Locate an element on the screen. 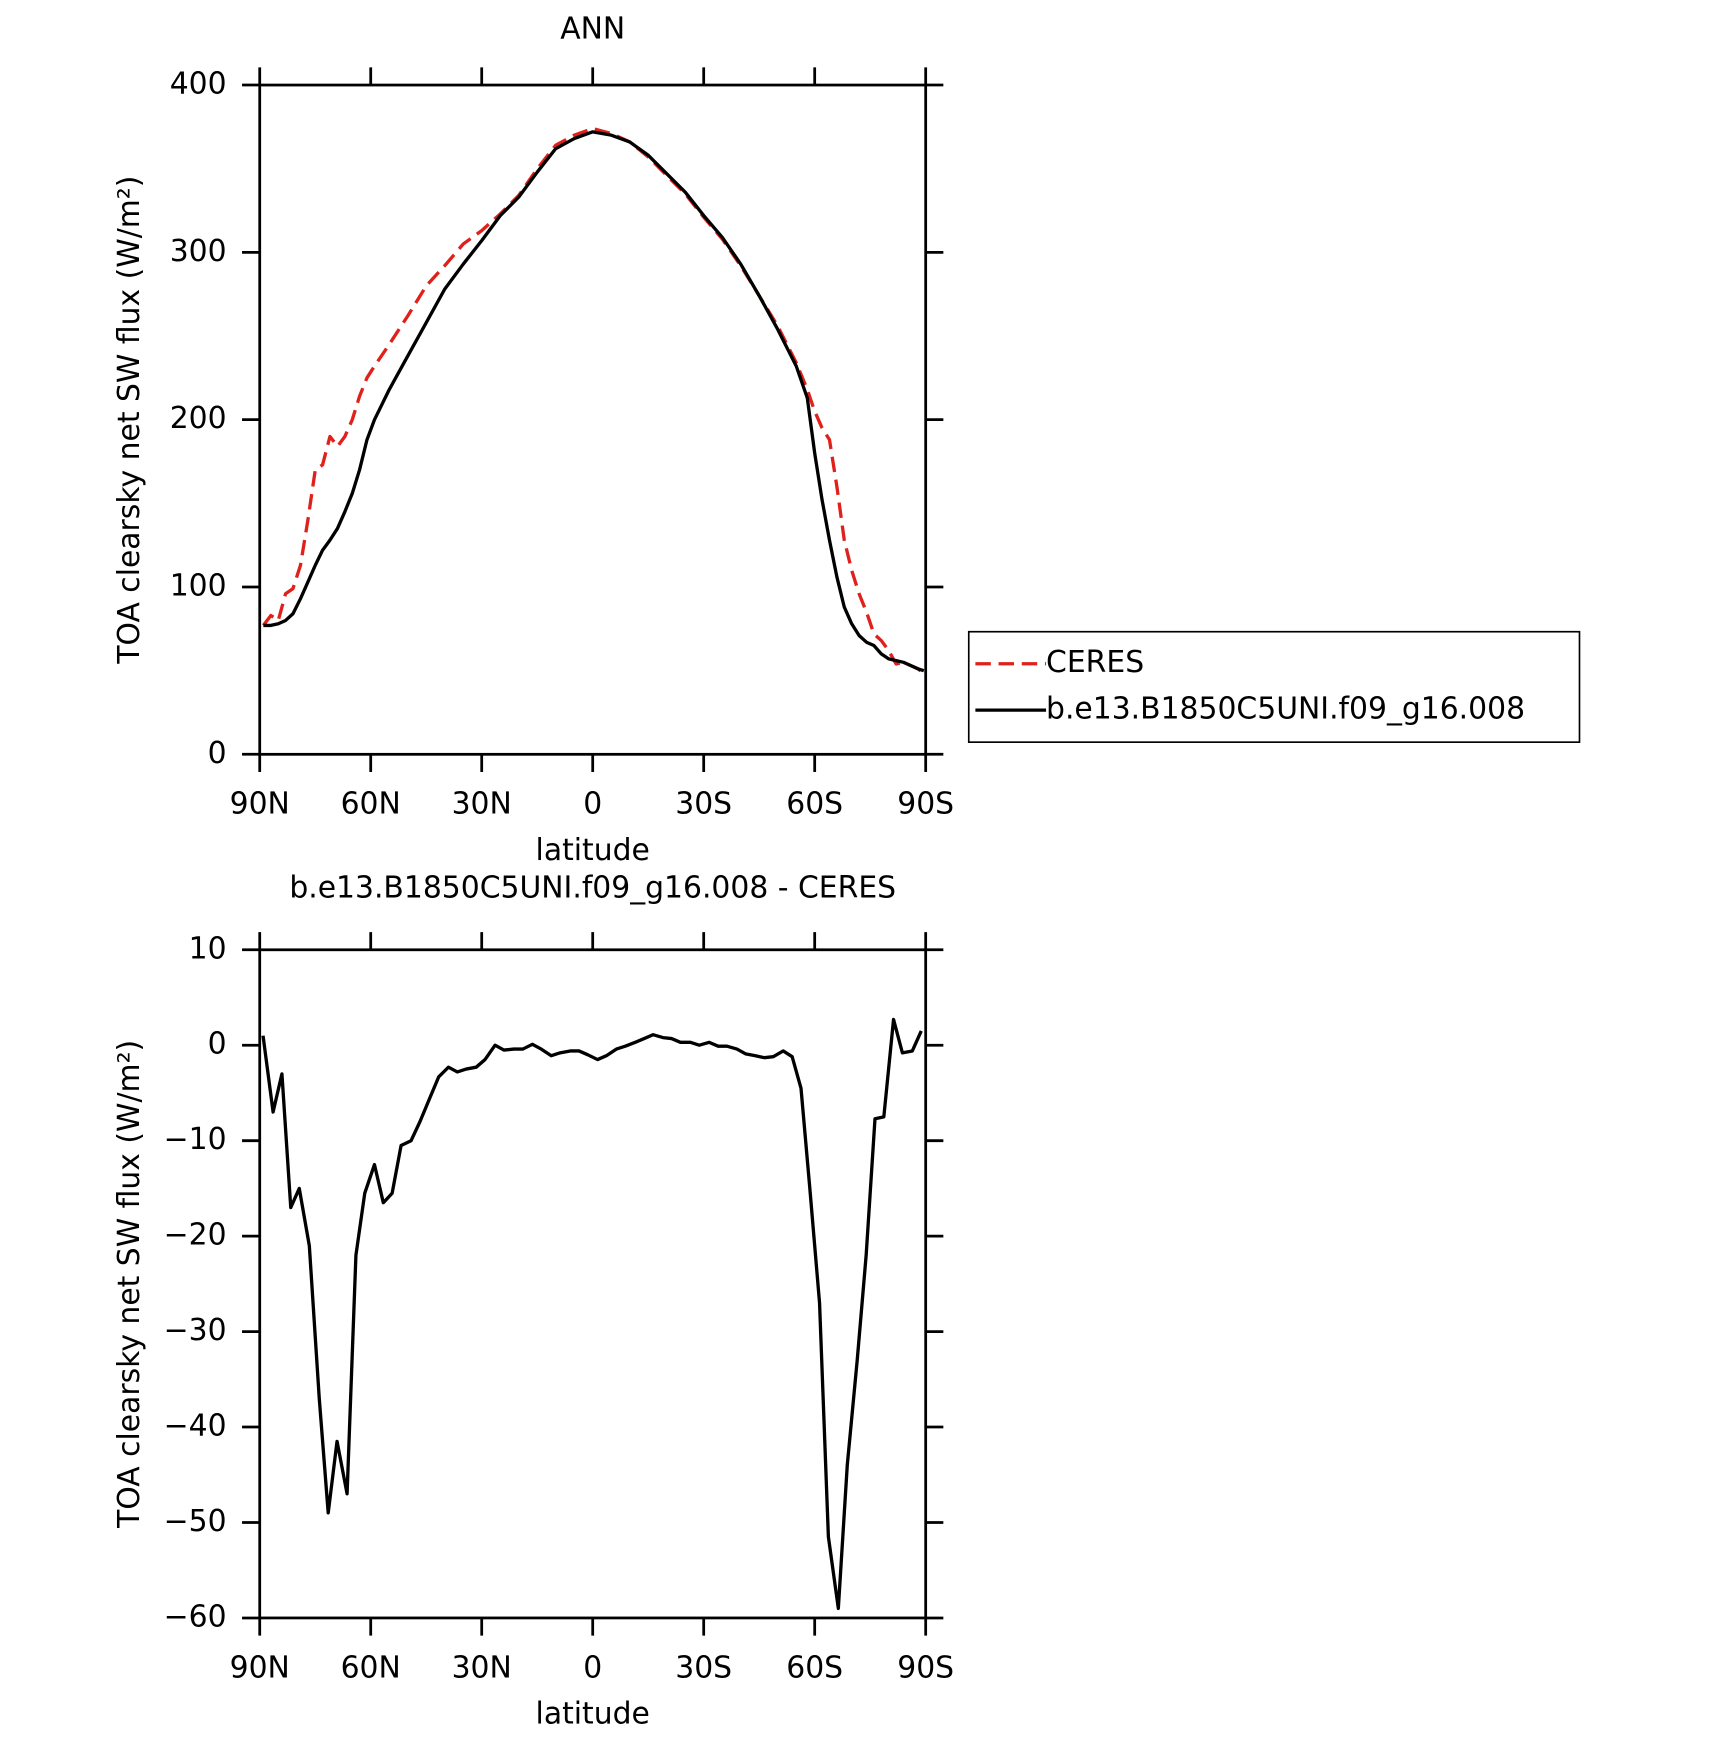 The width and height of the screenshot is (1710, 1756). y-tick-label: 200 is located at coordinates (198, 418).